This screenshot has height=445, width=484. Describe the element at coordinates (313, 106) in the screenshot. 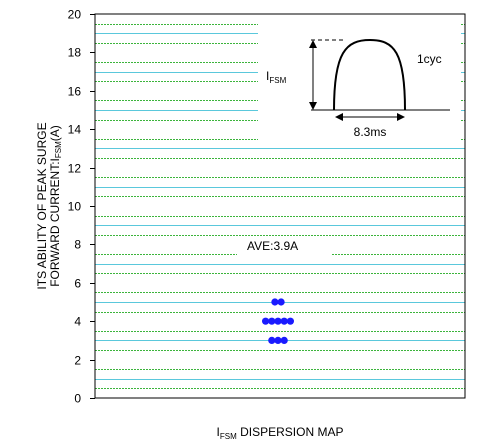

I see `amplitude-arrow-bottom` at that location.